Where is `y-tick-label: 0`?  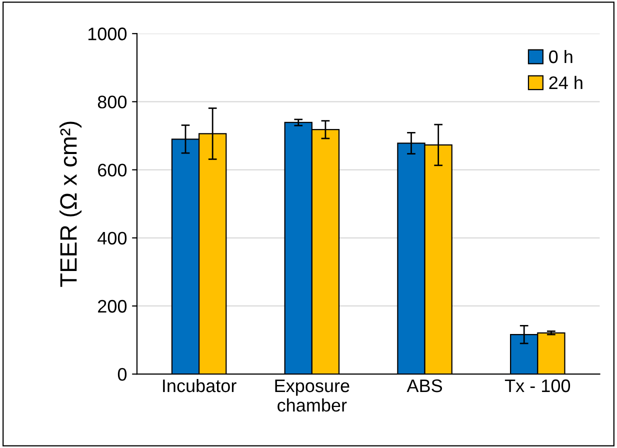 y-tick-label: 0 is located at coordinates (122, 374).